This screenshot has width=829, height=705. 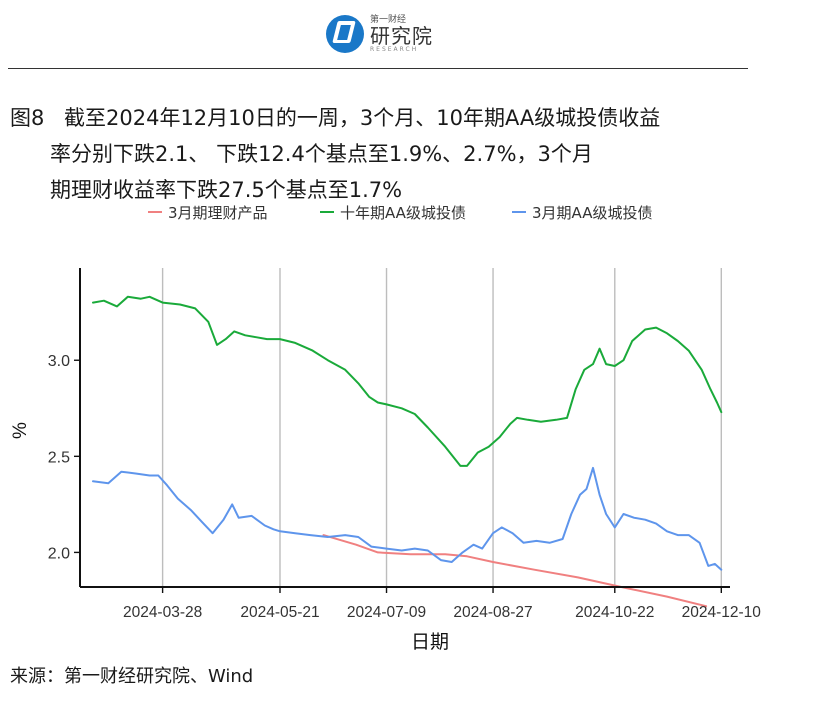 What do you see at coordinates (722, 612) in the screenshot?
I see `x-tick-label: 2024-12-10` at bounding box center [722, 612].